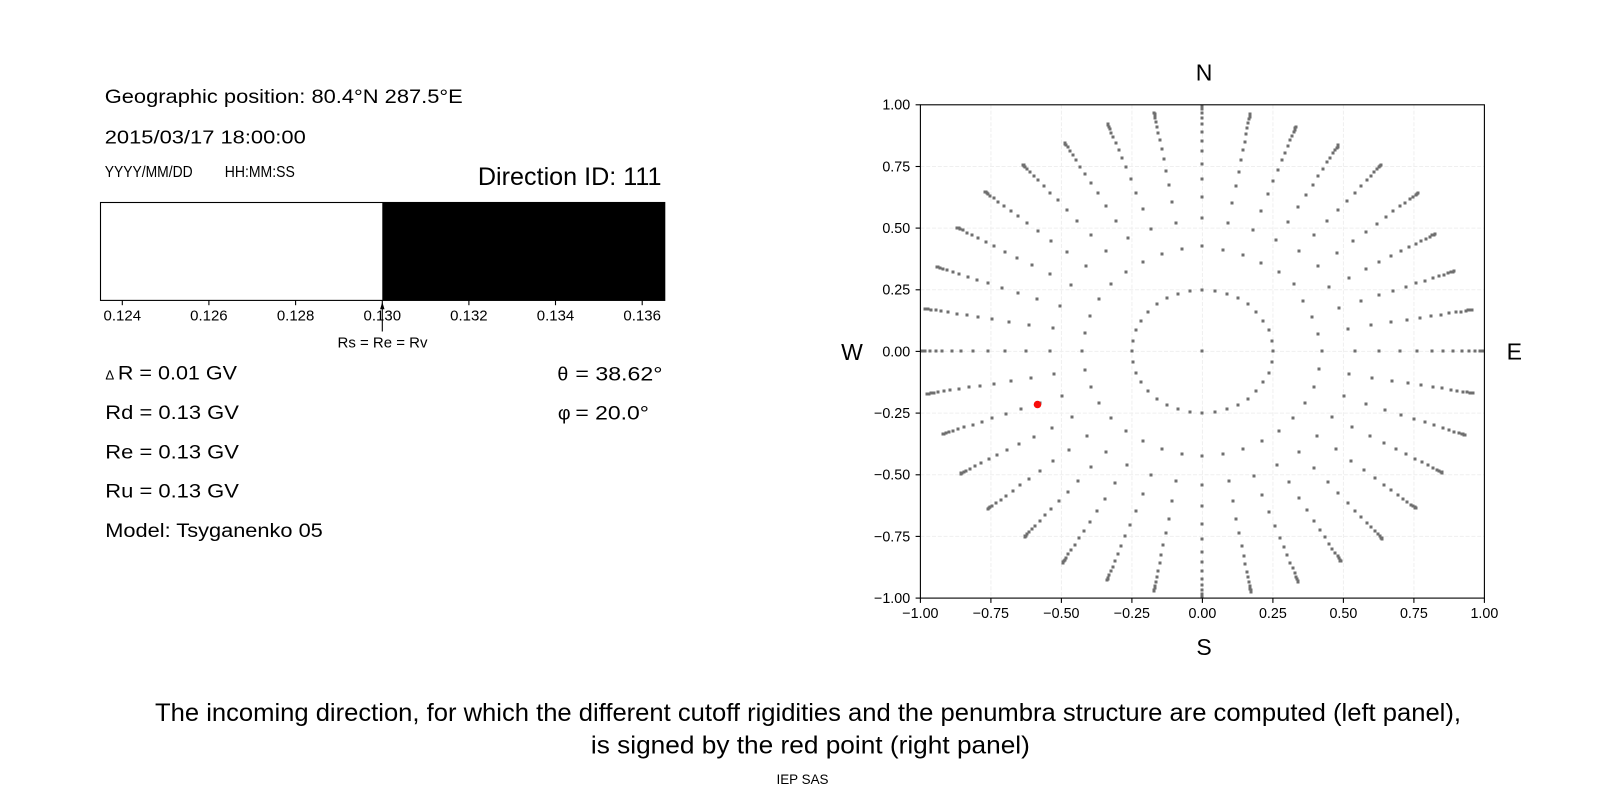 This screenshot has height=805, width=1600. I want to click on svg-text:Geographic position: 80.4°N 28: Geographic position: 80.4°N 287.5°E, so click(284, 97).